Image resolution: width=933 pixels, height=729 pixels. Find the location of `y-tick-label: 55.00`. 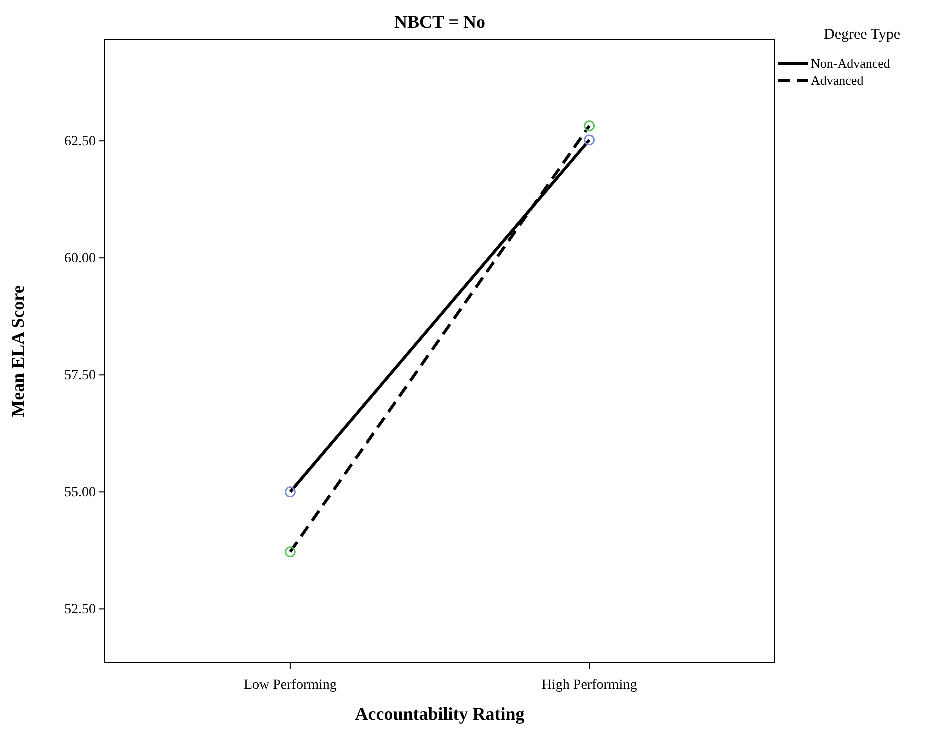

y-tick-label: 55.00 is located at coordinates (80, 493).